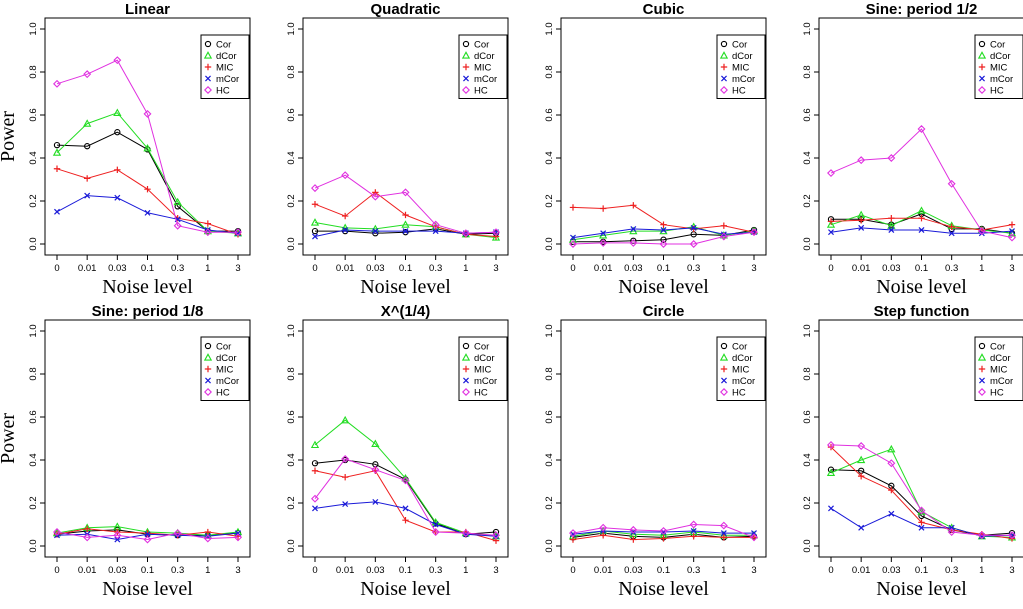  Describe the element at coordinates (723, 268) in the screenshot. I see `x-tick-label: 1` at that location.